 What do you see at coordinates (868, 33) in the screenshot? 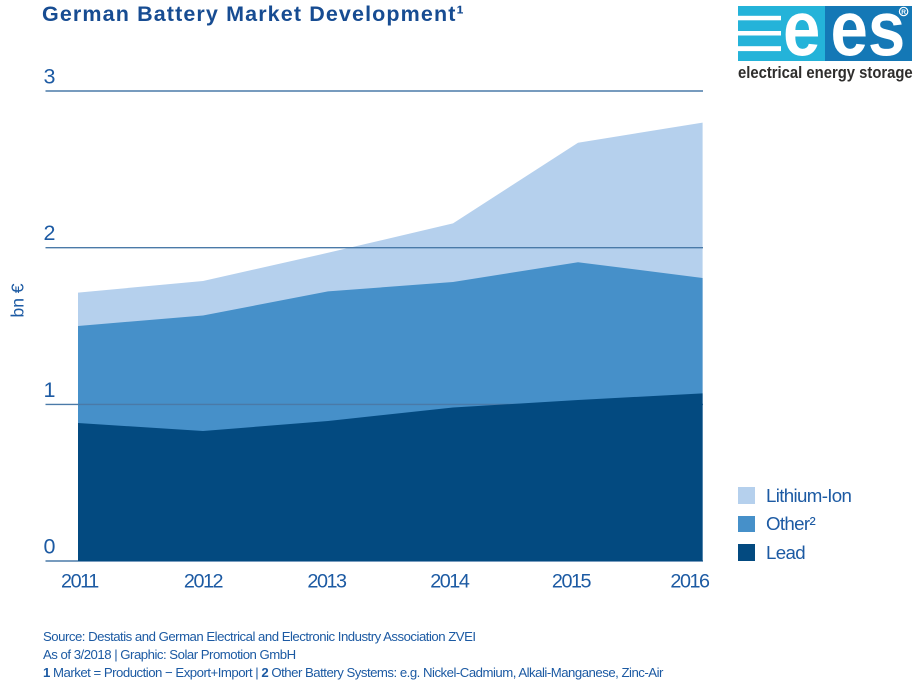
I see `svg-text: es` at bounding box center [868, 33].